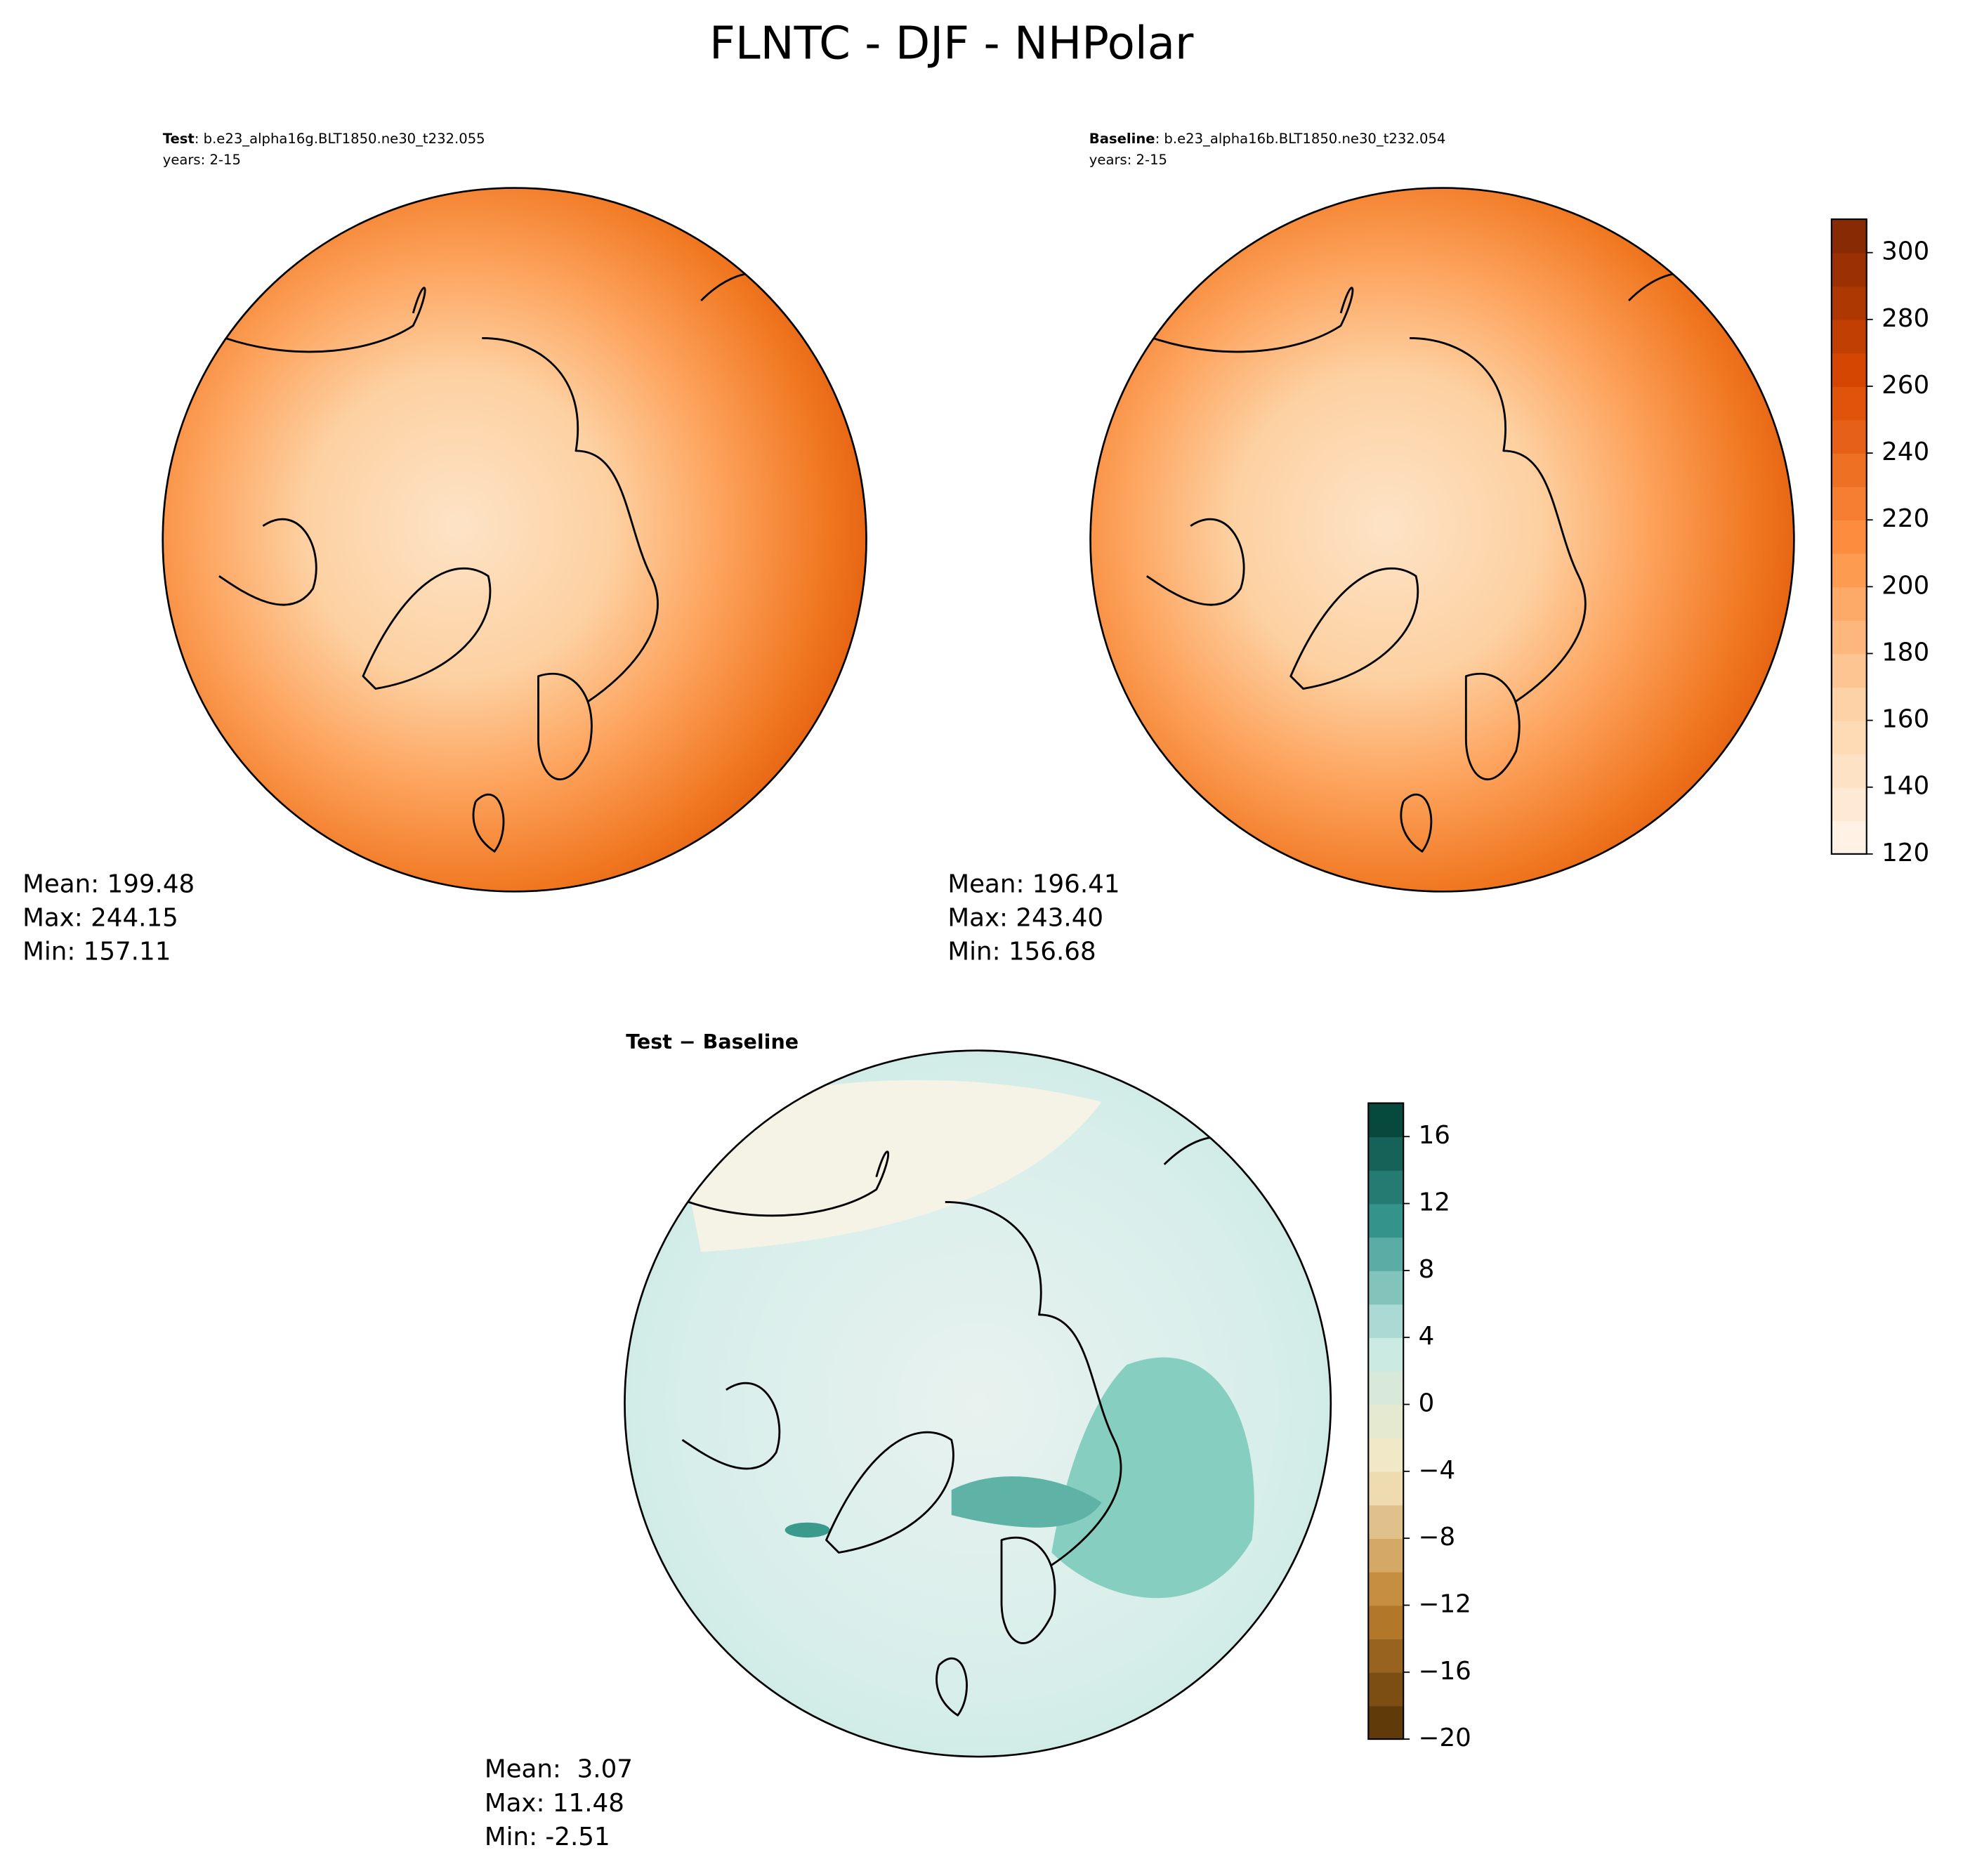 Image resolution: width=1963 pixels, height=1876 pixels. I want to click on colorbar-tick-label: 300, so click(1905, 251).